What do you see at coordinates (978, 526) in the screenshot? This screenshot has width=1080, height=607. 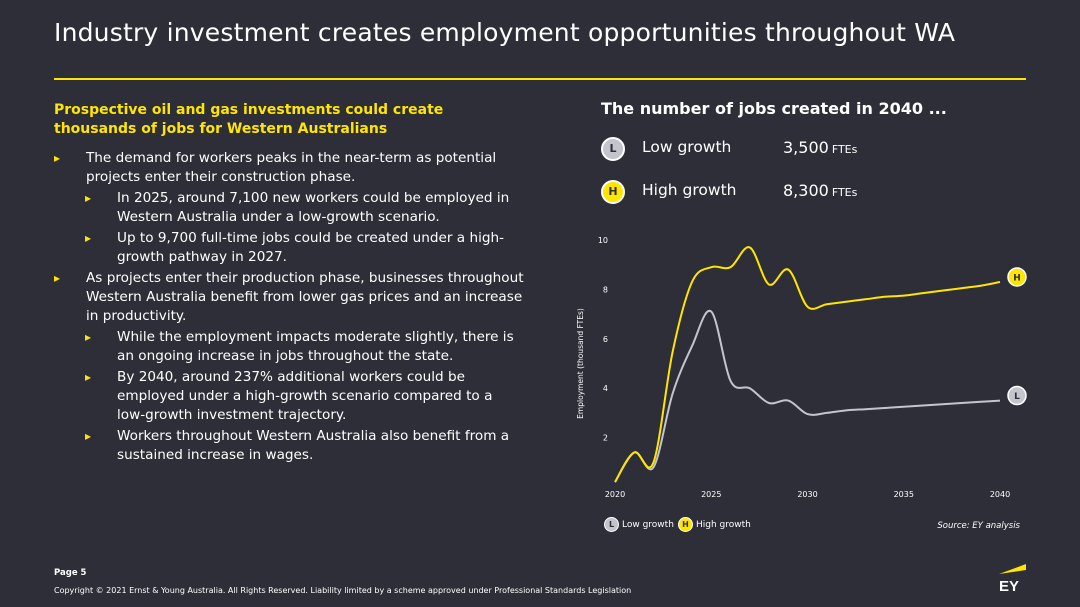 I see `chart-source: Source: EY analysis` at bounding box center [978, 526].